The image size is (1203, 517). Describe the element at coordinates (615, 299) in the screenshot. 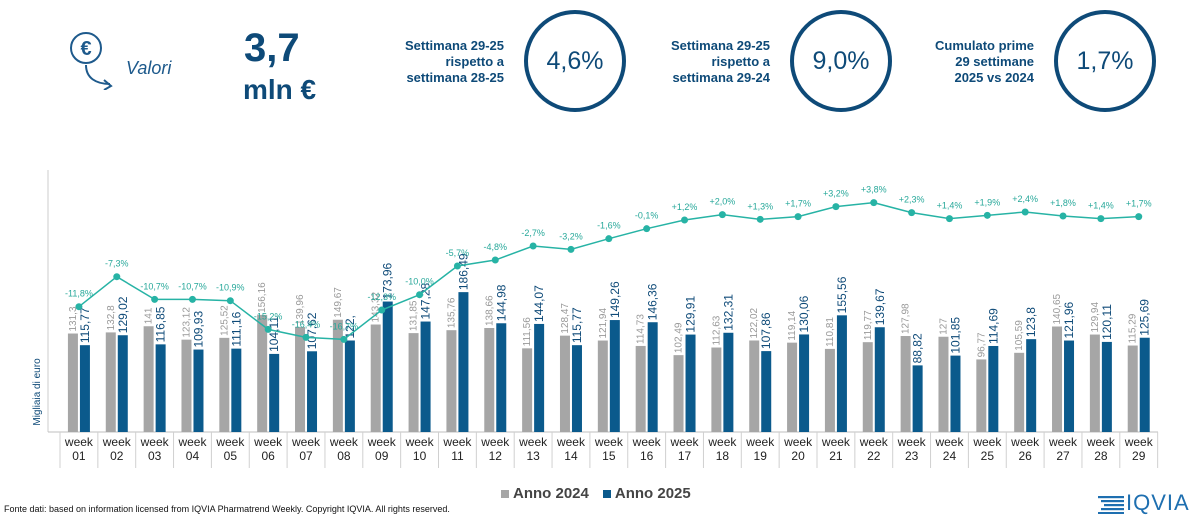

I see `bar-label-2025: 149,26` at that location.